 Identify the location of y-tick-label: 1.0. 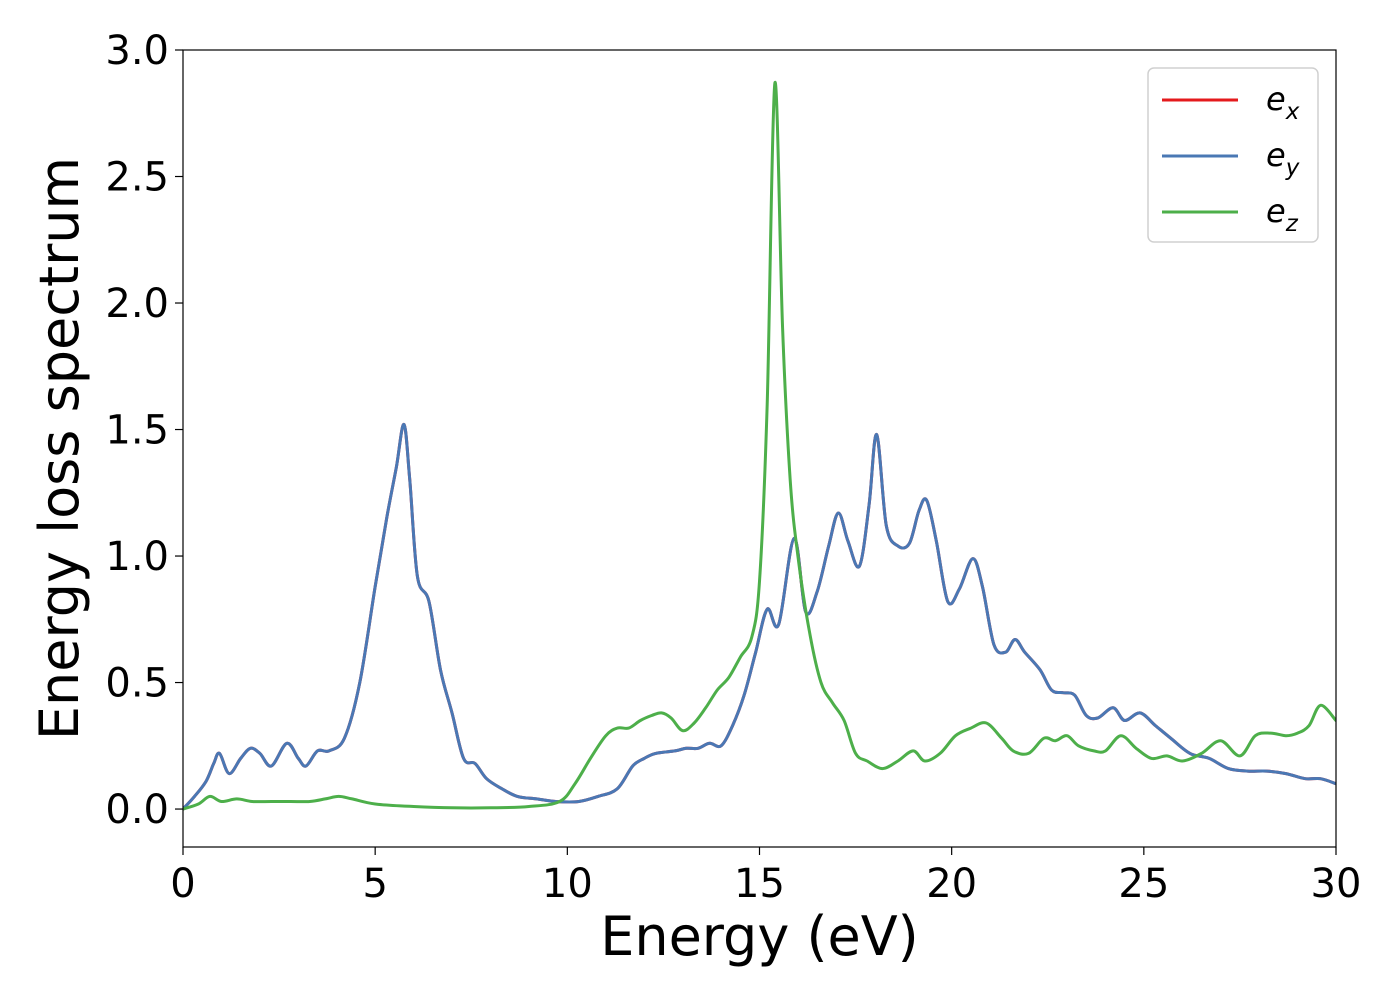
(137, 557).